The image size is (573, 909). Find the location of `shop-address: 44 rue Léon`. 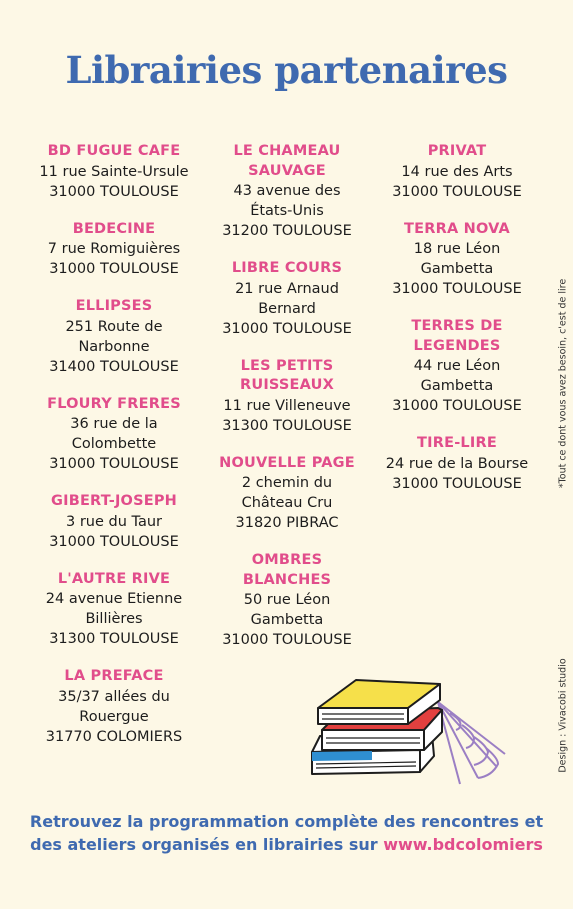

shop-address: 44 rue Léon is located at coordinates (457, 366).